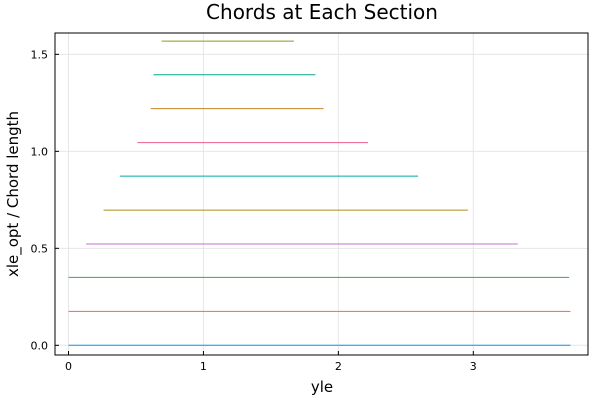 This screenshot has width=600, height=400. I want to click on x-tick-label: 3, so click(473, 366).